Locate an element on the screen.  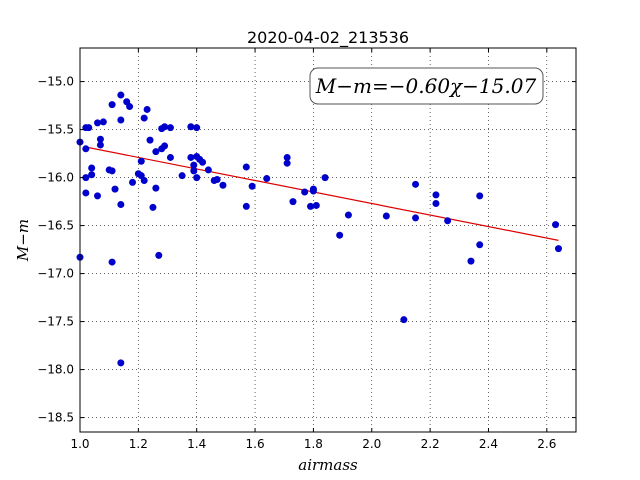
x-tick-label: 2.6 is located at coordinates (546, 444).